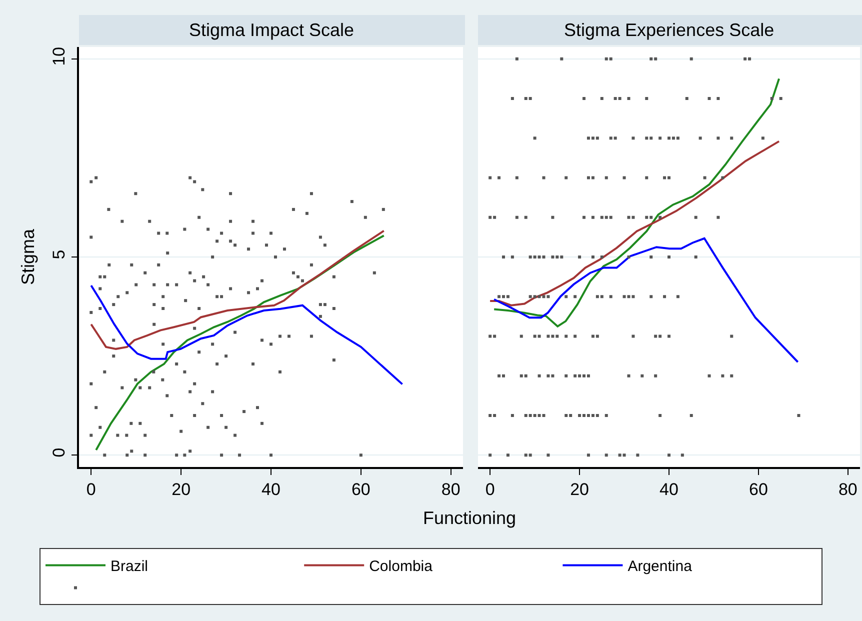 The width and height of the screenshot is (862, 621). I want to click on y-tick-label: 5, so click(58, 255).